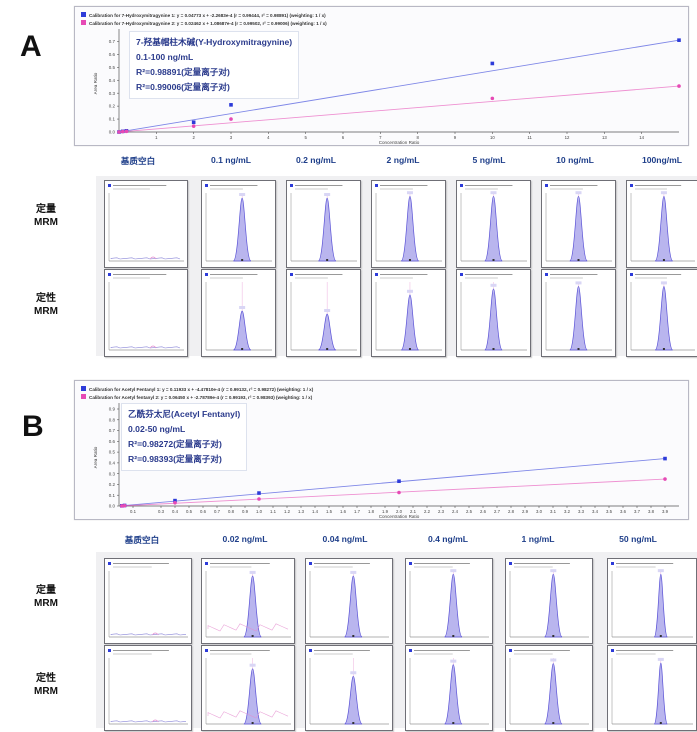 The height and width of the screenshot is (732, 697). What do you see at coordinates (138, 161) in the screenshot?
I see `concentration-label-a-0: 基质空白` at bounding box center [138, 161].